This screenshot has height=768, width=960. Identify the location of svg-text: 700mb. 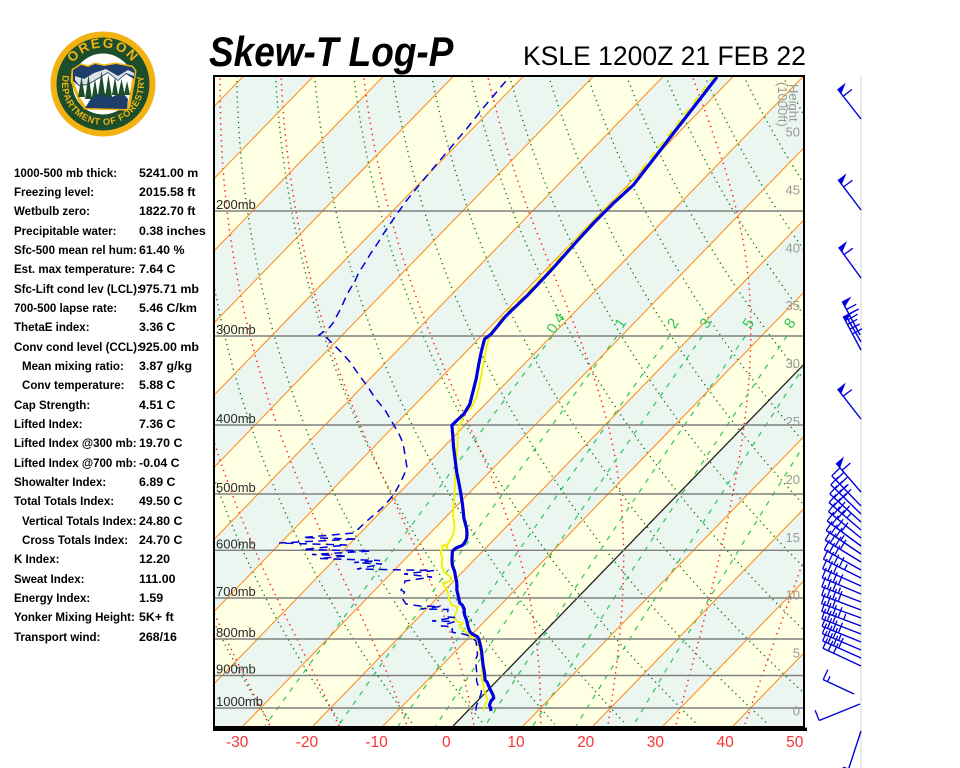
(236, 591).